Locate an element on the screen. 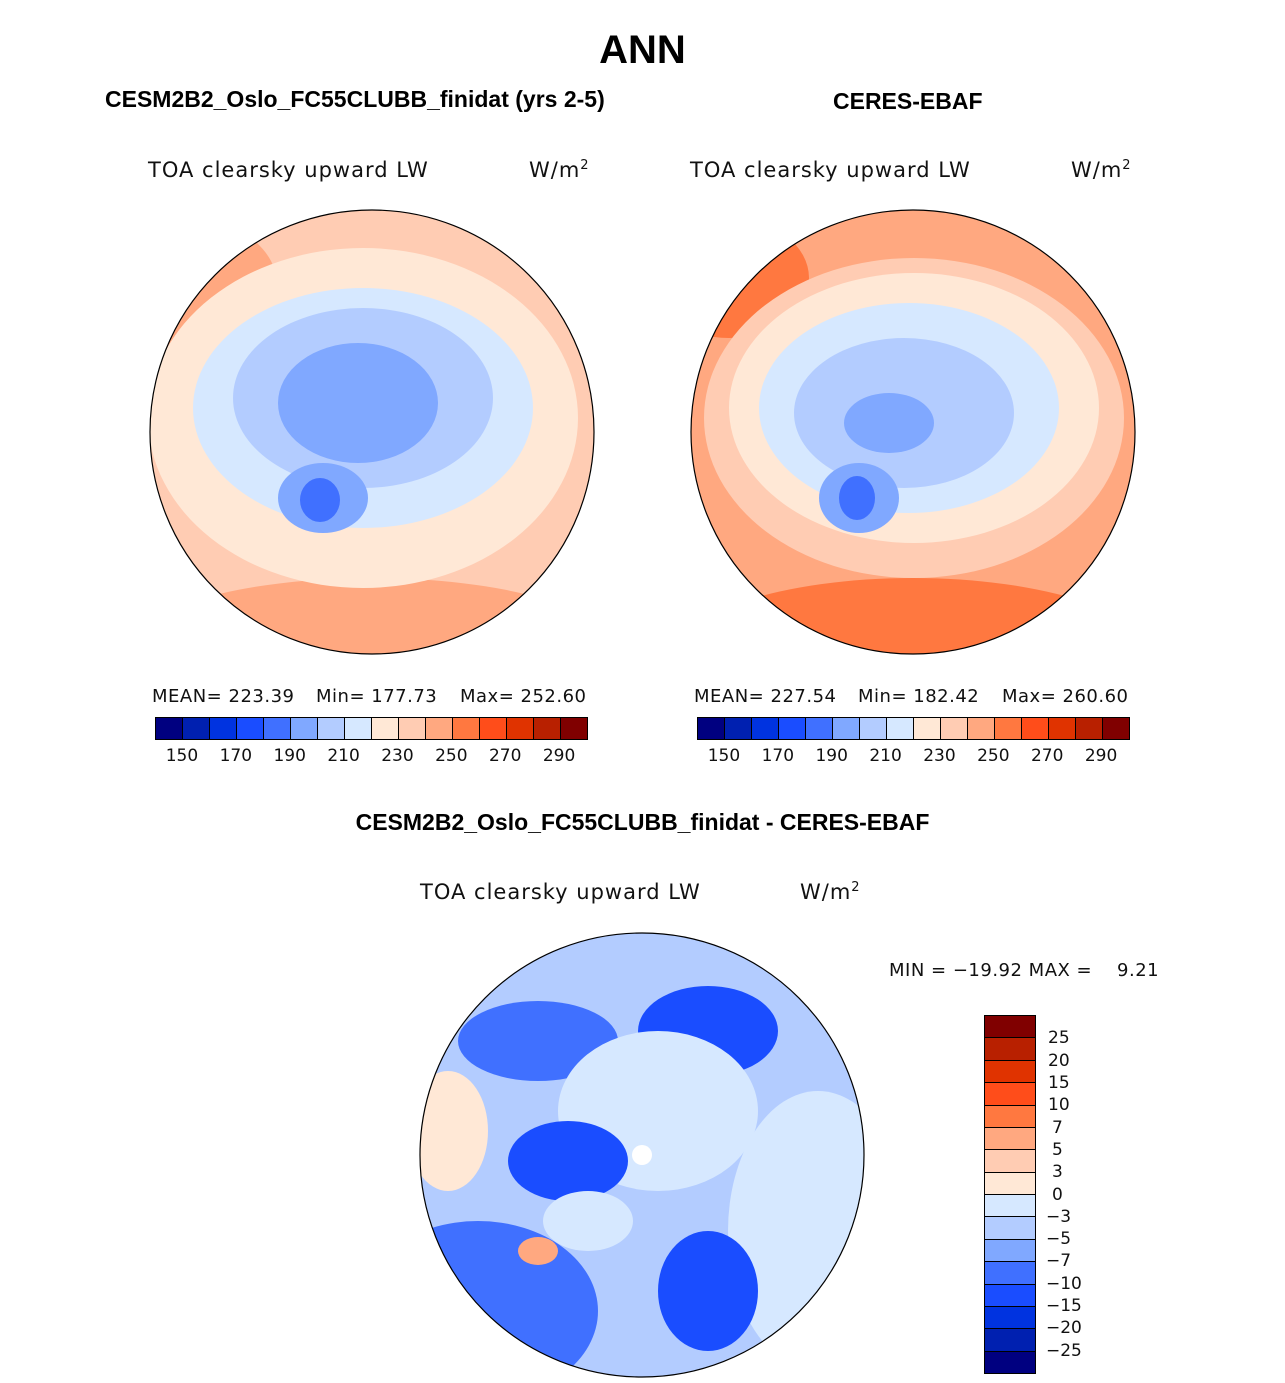 This screenshot has width=1285, height=1383. model-colorbar is located at coordinates (371, 728).